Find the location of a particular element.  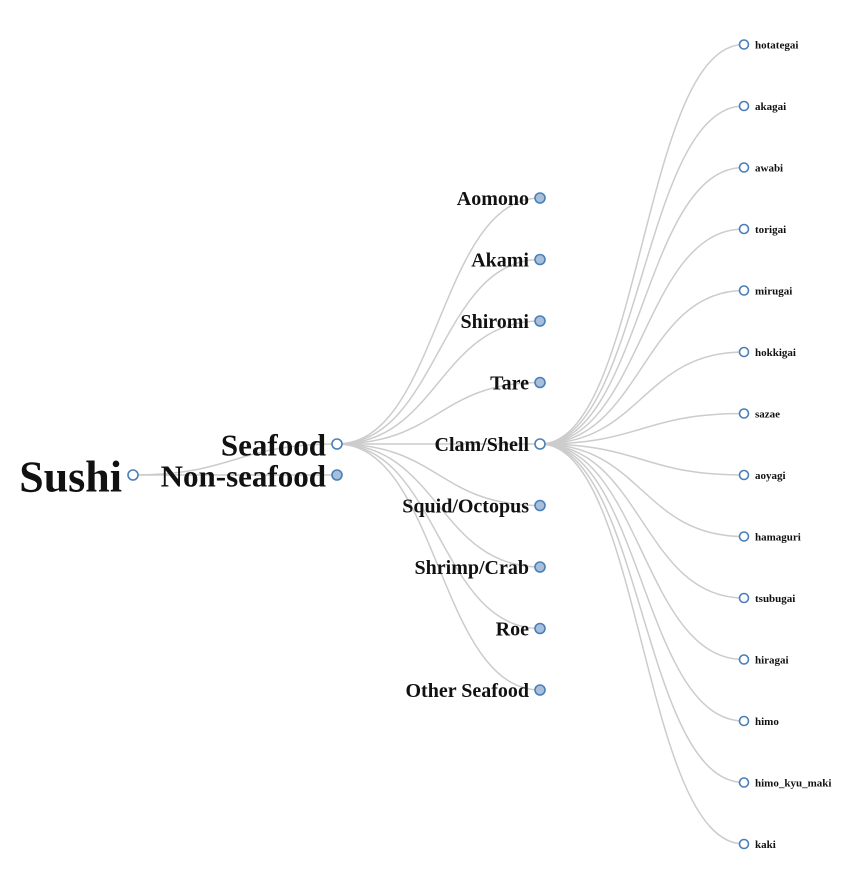

node-hamaguri: hamaguri is located at coordinates (769, 537).